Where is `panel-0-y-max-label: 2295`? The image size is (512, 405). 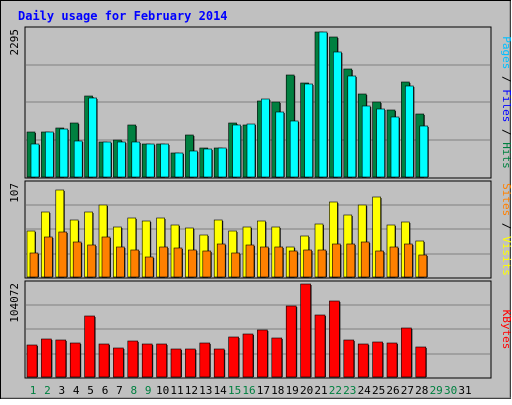
panel-0-y-max-label: 2295 is located at coordinates (14, 42).